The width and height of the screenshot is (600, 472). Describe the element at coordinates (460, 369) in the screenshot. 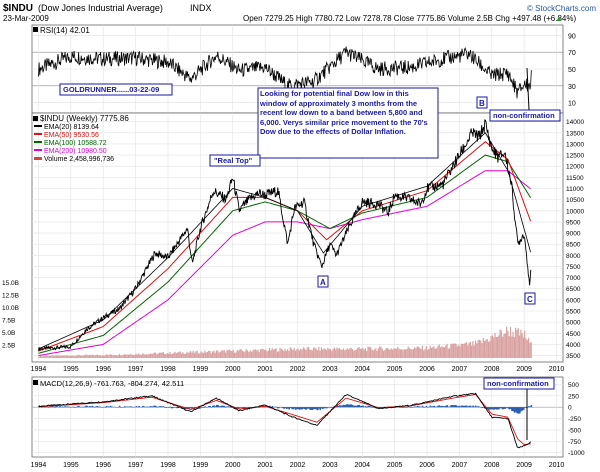

I see `x-tick-label-middle: 2007` at that location.